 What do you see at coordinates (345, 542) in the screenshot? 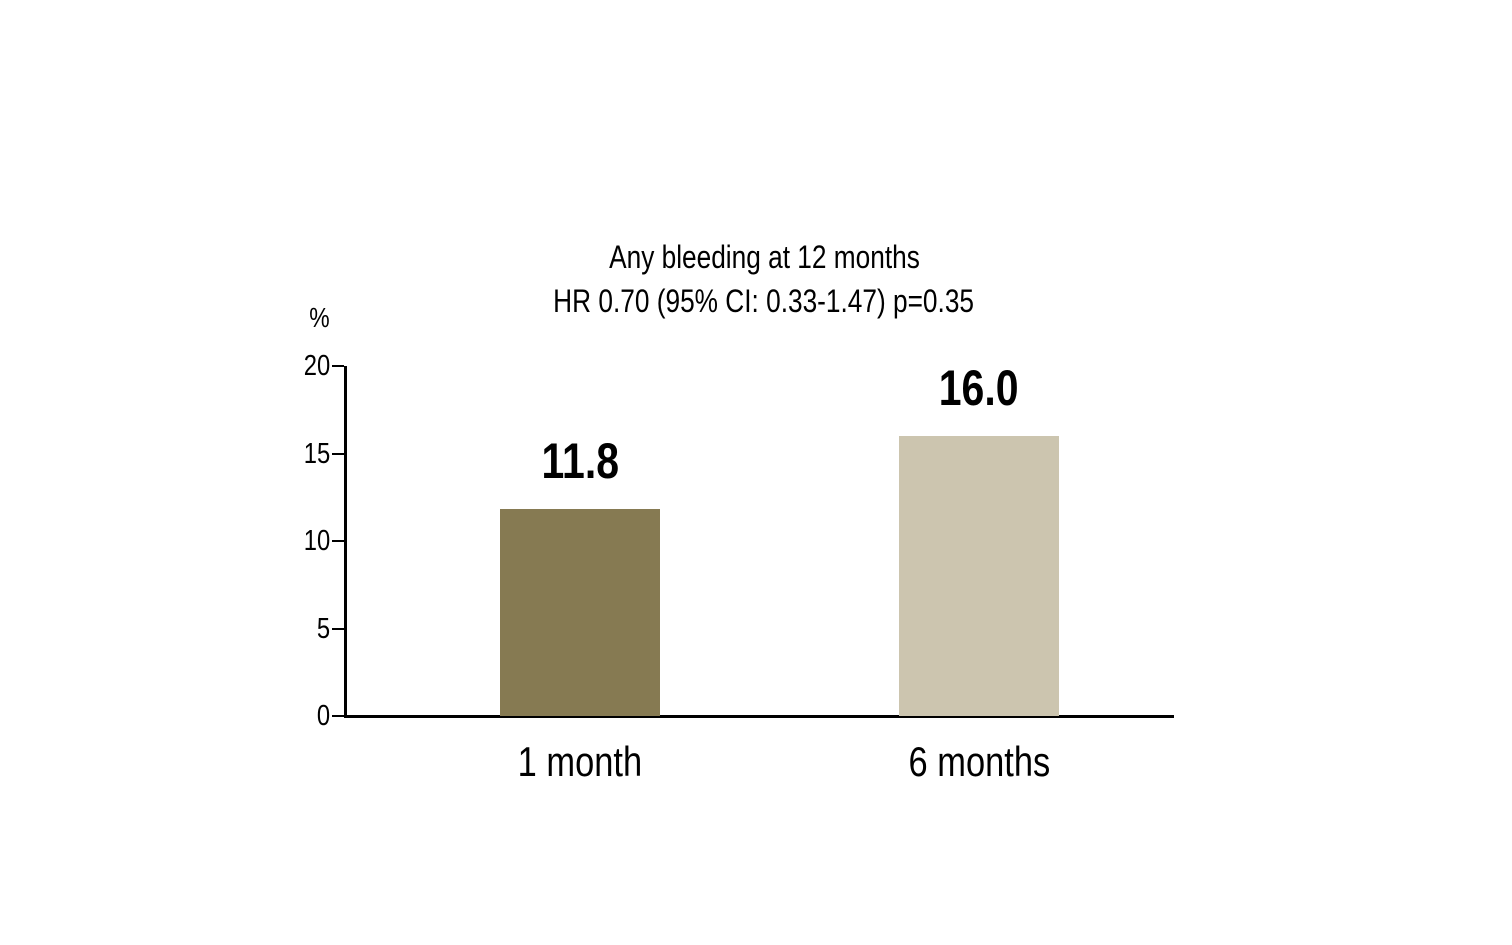
I see `y-axis-line` at bounding box center [345, 542].